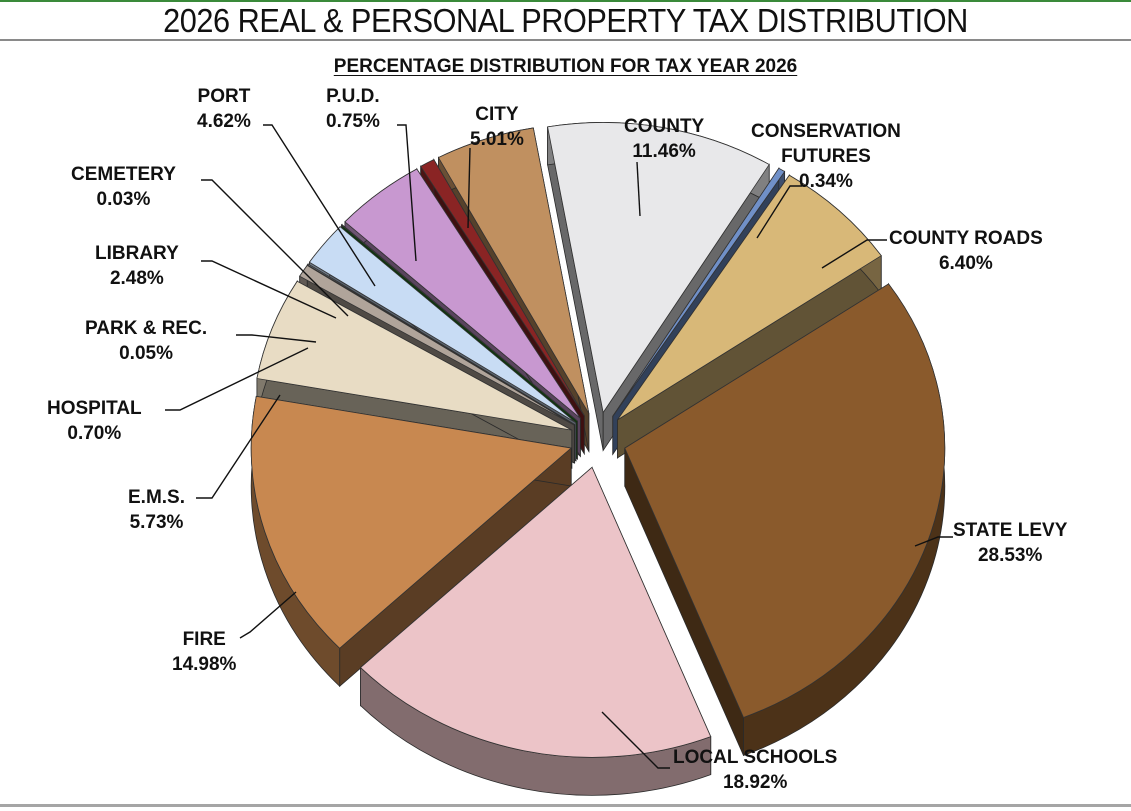 This screenshot has height=811, width=1131. What do you see at coordinates (407, 193) in the screenshot?
I see `leader-line-pud` at bounding box center [407, 193].